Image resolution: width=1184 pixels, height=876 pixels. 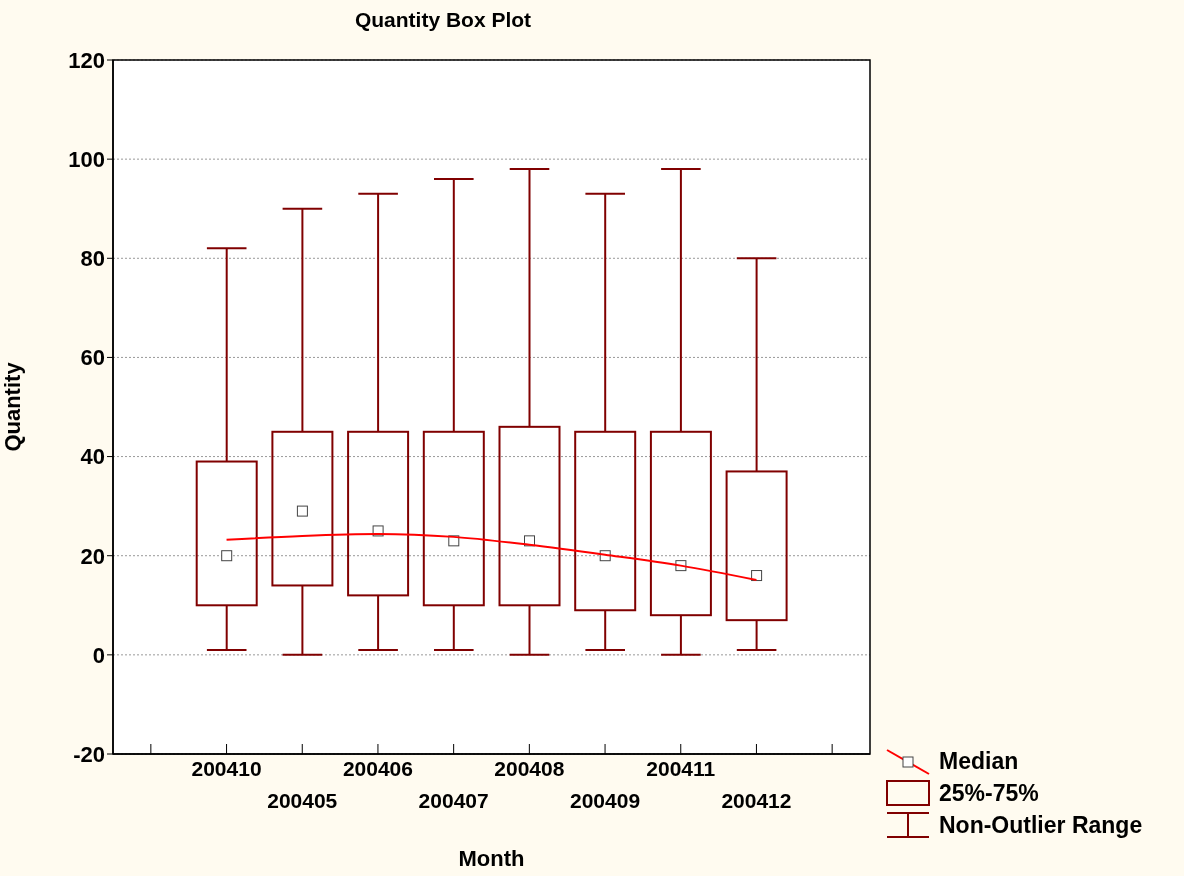 I want to click on y-axis-title: Quantity, so click(x=12, y=406).